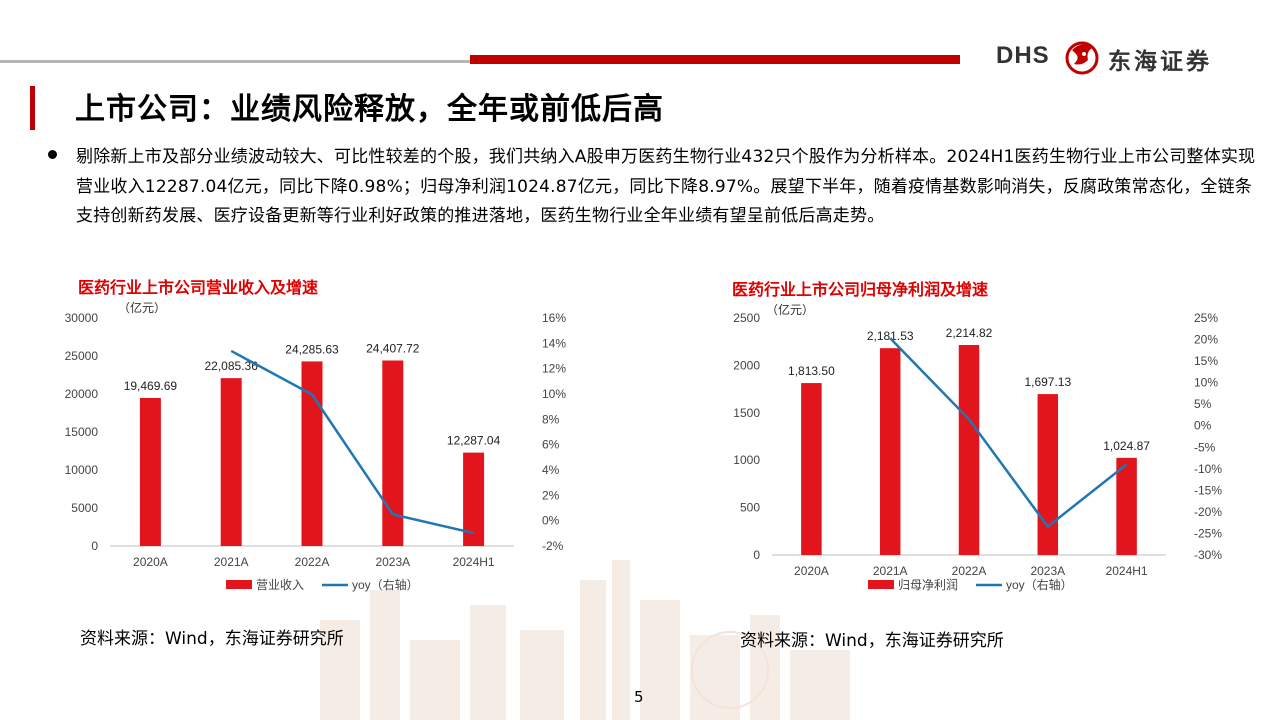  What do you see at coordinates (872, 641) in the screenshot?
I see `chart-2-source: 资料来源：Wind，东海证券研究所` at bounding box center [872, 641].